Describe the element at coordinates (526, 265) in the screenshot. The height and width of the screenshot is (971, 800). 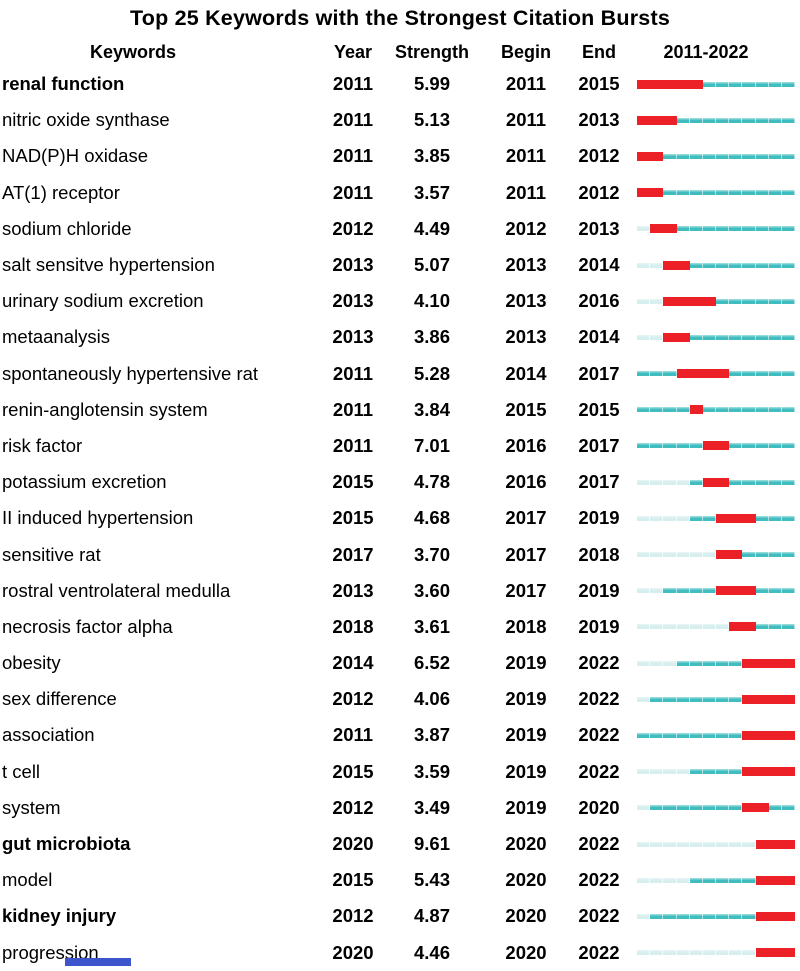
I see `begin-cell: 2013` at that location.